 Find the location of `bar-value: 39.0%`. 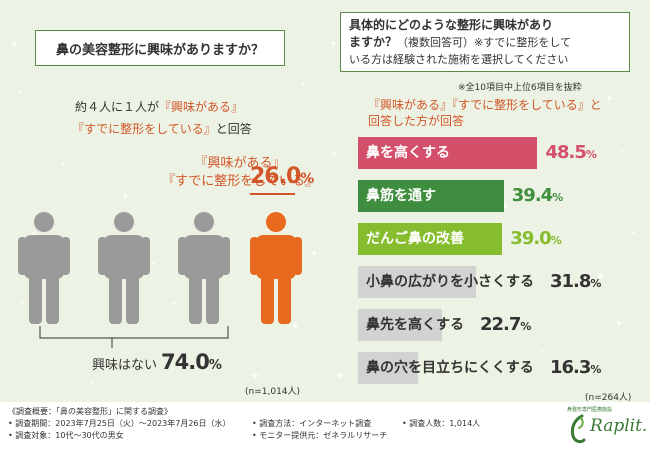

bar-value: 39.0% is located at coordinates (536, 240).